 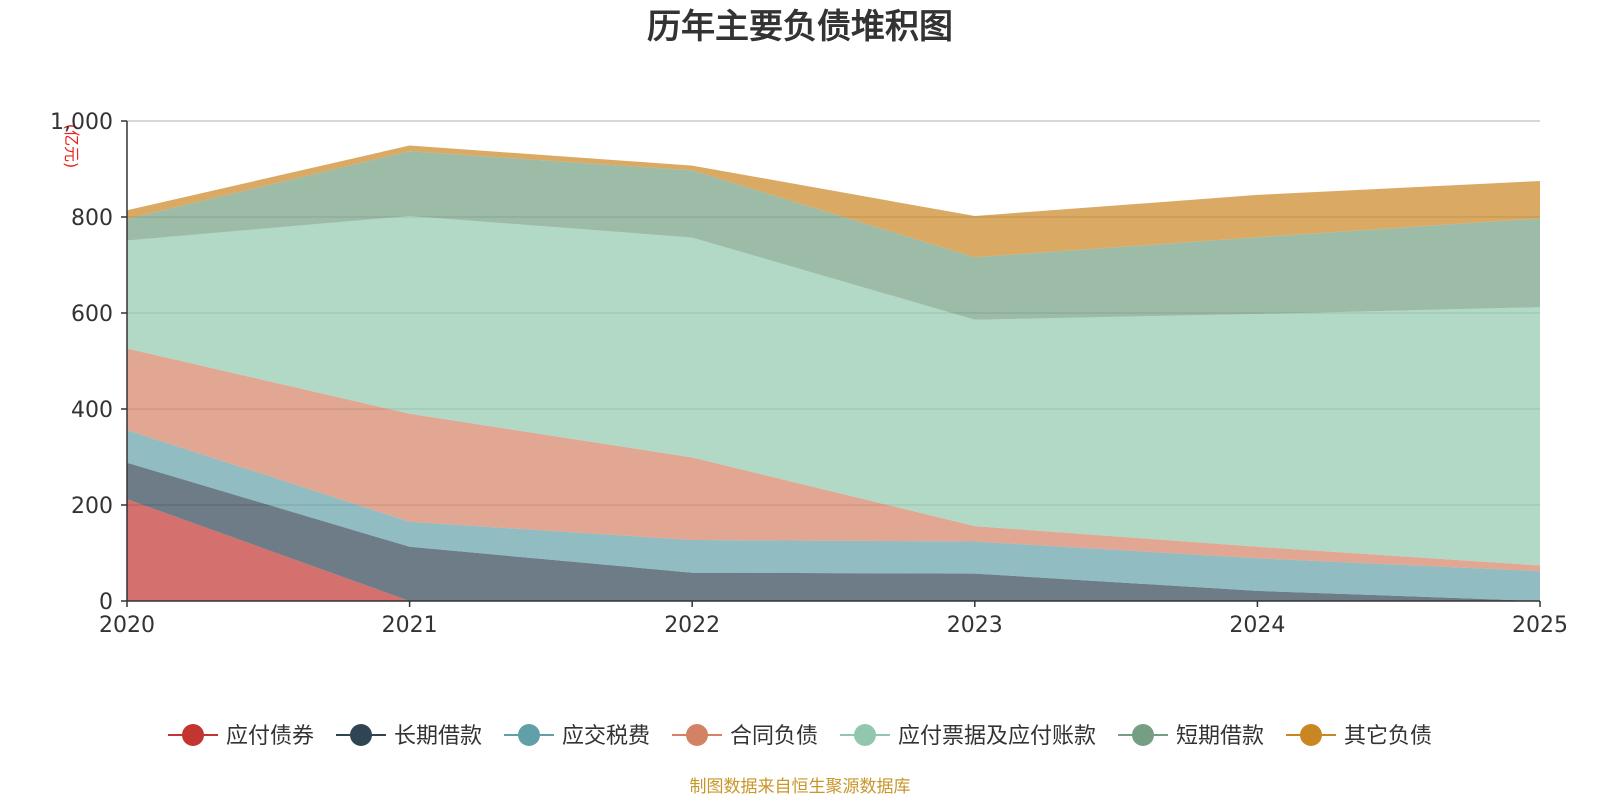 I want to click on legend-label: 短期借款, so click(x=1220, y=736).